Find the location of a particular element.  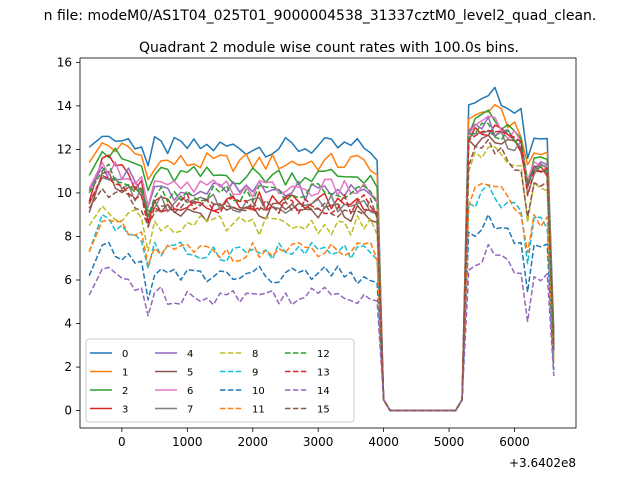

x-tick-label: 0 is located at coordinates (122, 442).